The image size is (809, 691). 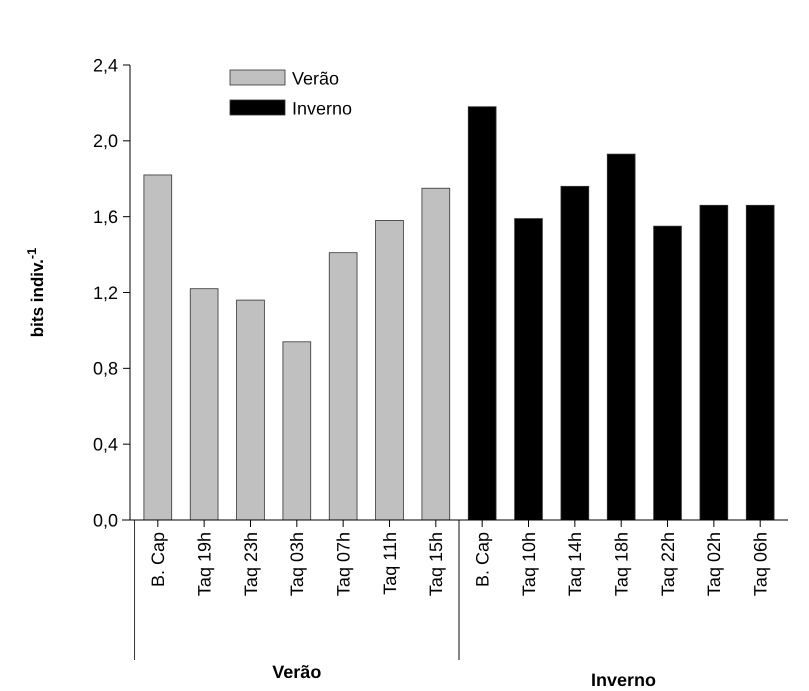 What do you see at coordinates (714, 564) in the screenshot?
I see `x-tick-label: Taq 02h` at bounding box center [714, 564].